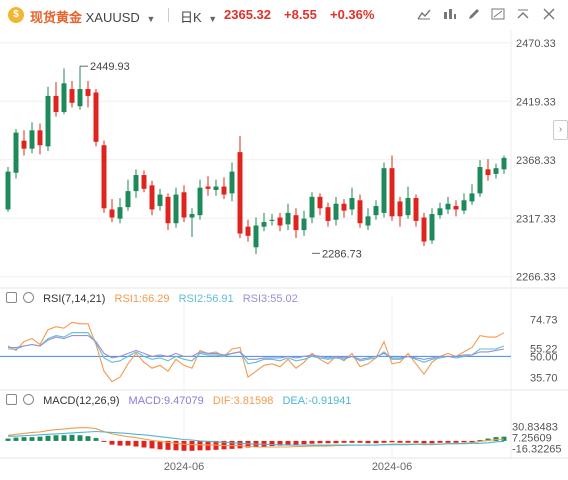 This screenshot has width=568, height=480. I want to click on period-selector: 日K ▼, so click(198, 16).